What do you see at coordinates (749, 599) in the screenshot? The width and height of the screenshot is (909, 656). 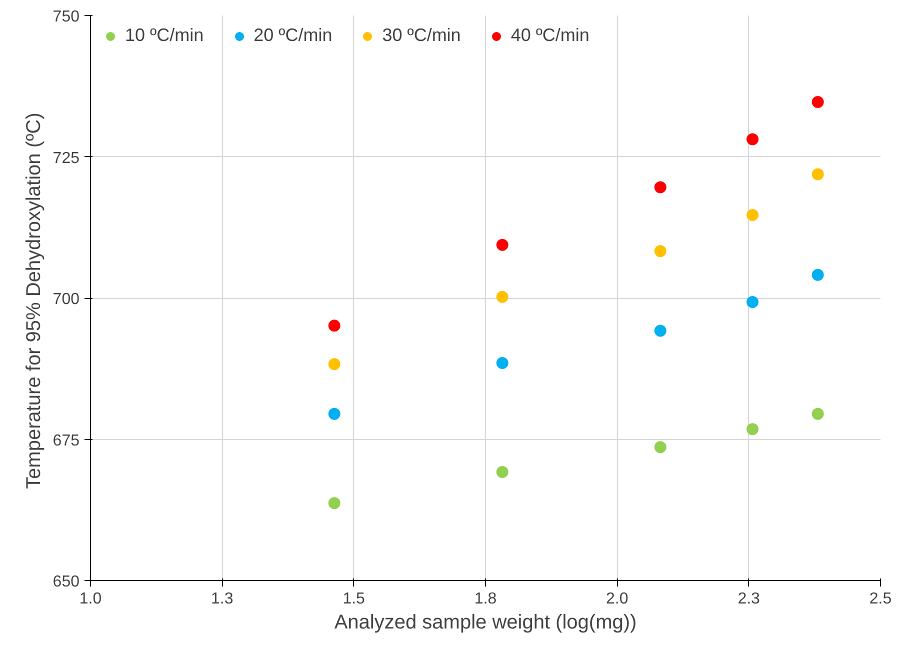 I see `x-tick-label: 2.3` at bounding box center [749, 599].